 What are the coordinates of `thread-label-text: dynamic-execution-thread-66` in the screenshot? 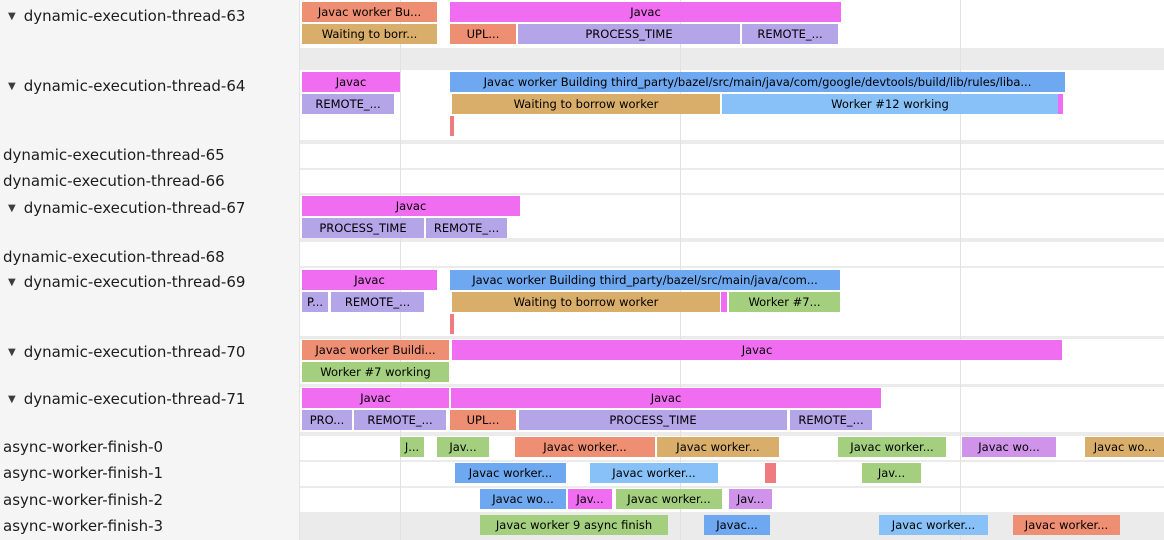 It's located at (114, 181).